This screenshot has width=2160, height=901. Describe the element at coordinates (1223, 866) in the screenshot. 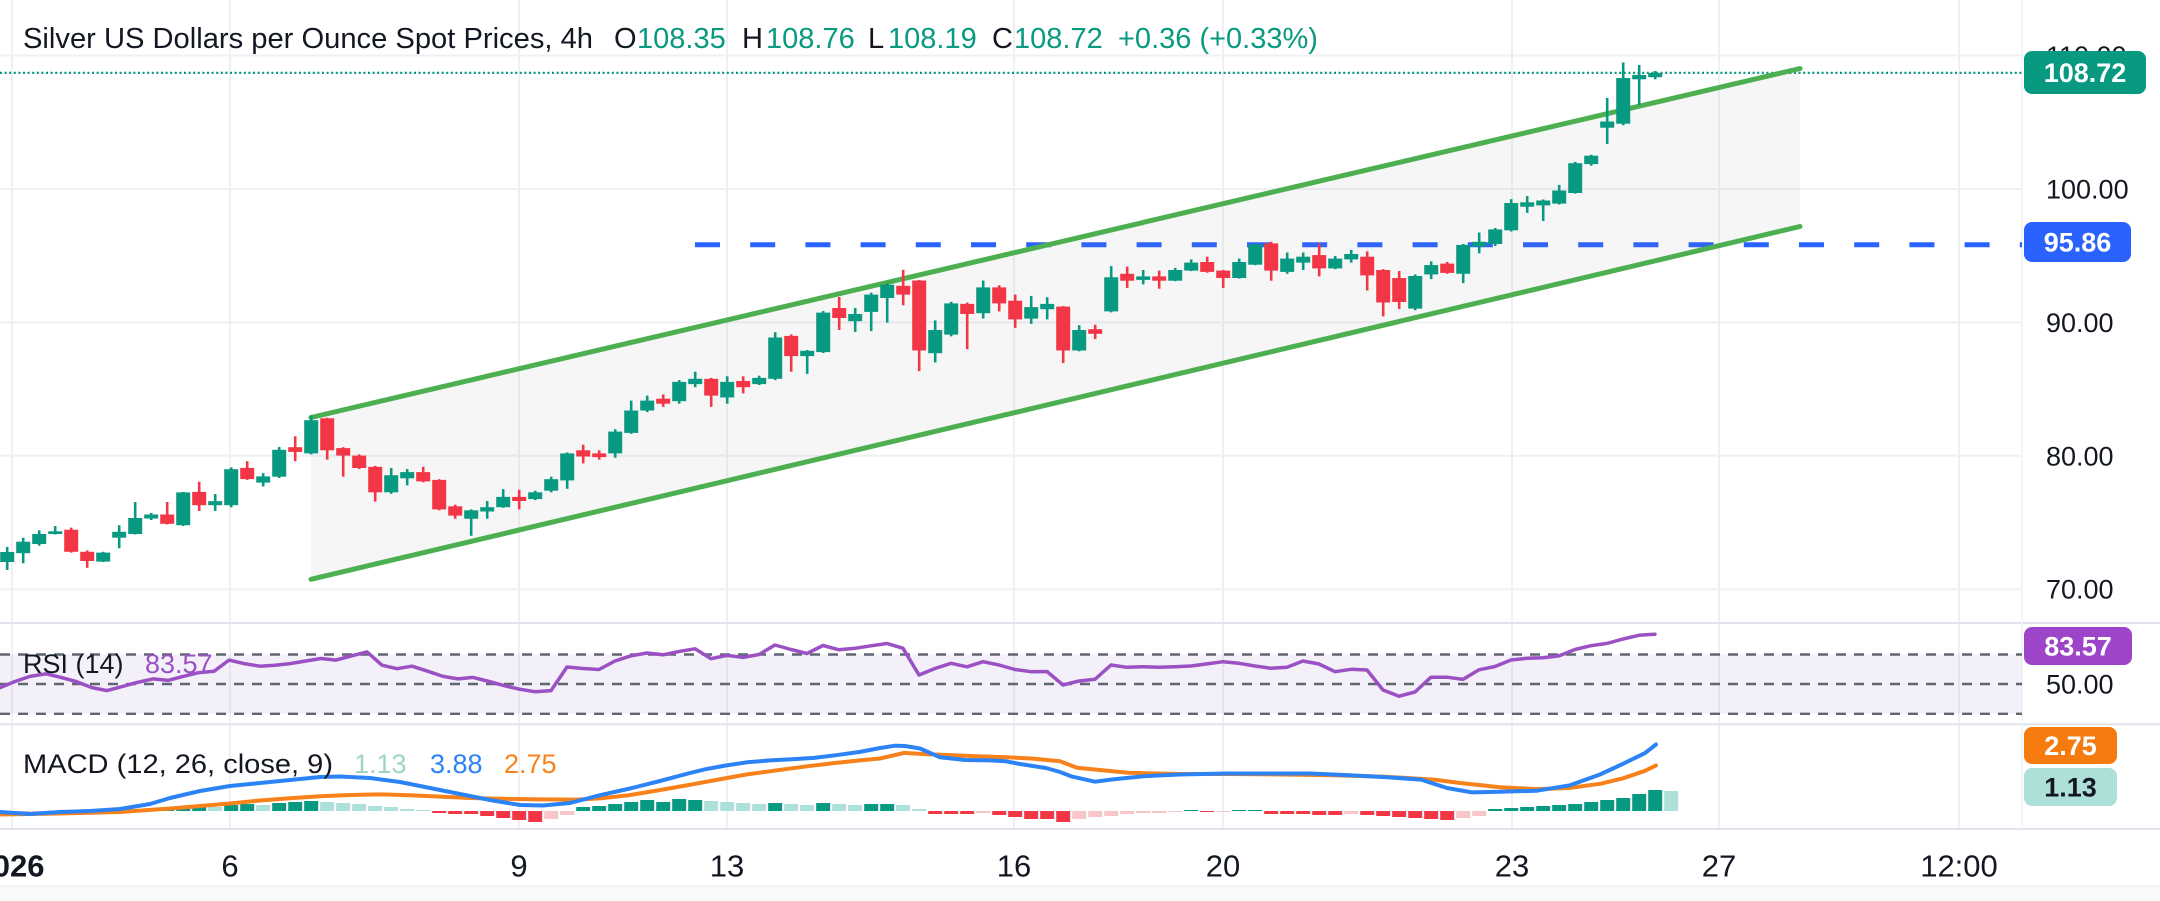

I see `svg-text: 20` at that location.